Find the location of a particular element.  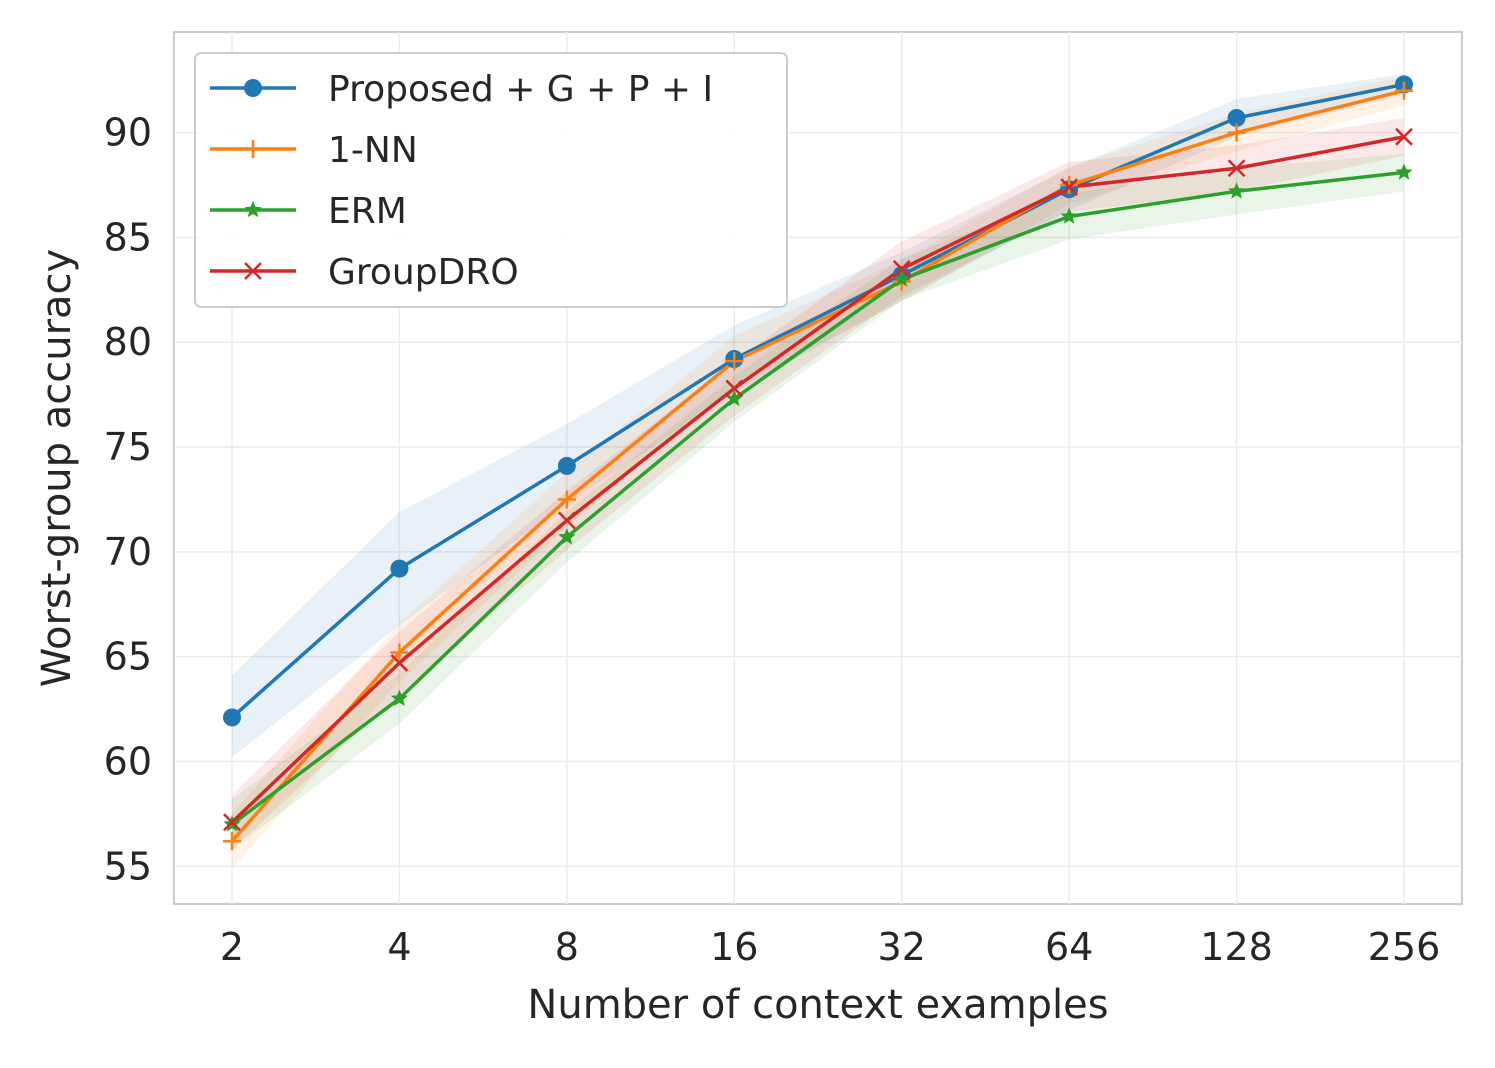

y-tick-label: 70 is located at coordinates (128, 552).